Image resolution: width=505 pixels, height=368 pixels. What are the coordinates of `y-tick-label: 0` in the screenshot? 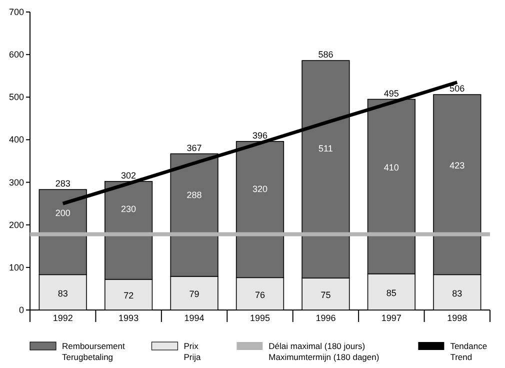 It's located at (21, 310).